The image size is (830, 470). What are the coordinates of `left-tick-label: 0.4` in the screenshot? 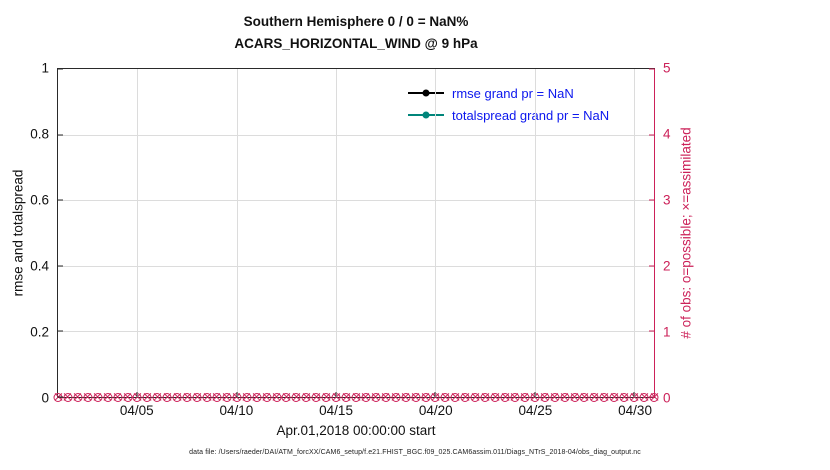 It's located at (39, 266).